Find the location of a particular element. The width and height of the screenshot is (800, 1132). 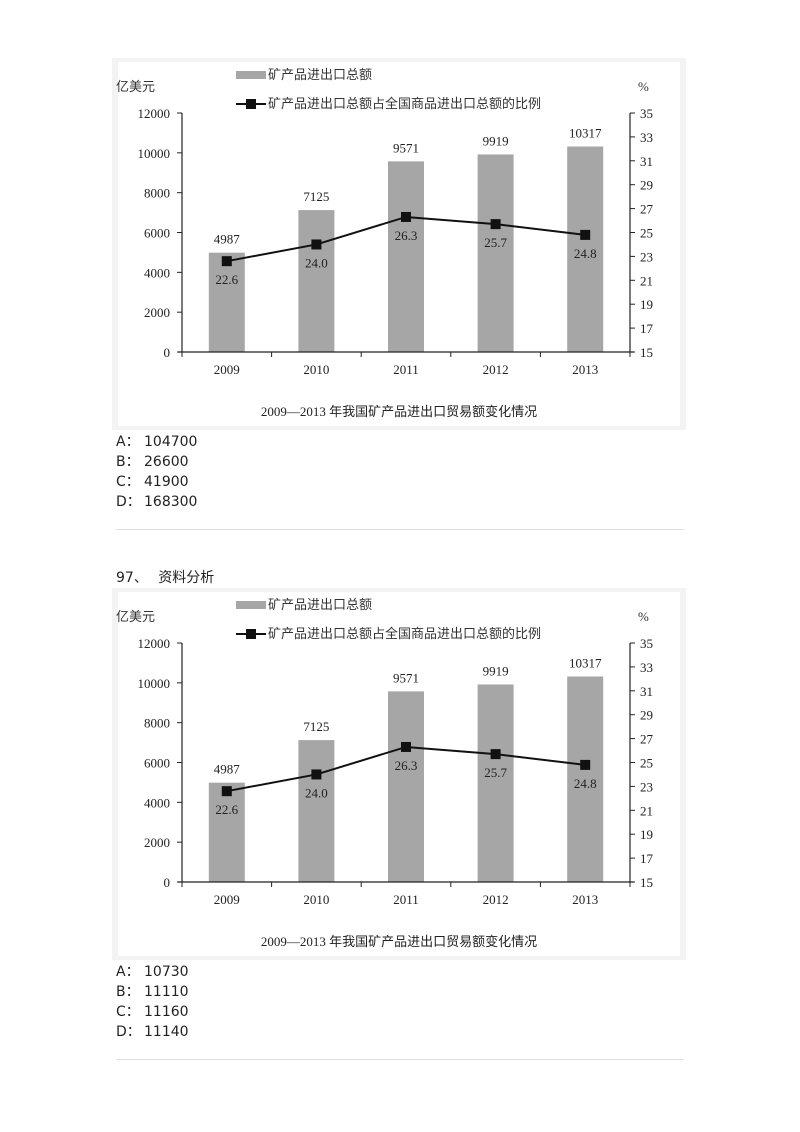

option-value: 104700 is located at coordinates (171, 442).